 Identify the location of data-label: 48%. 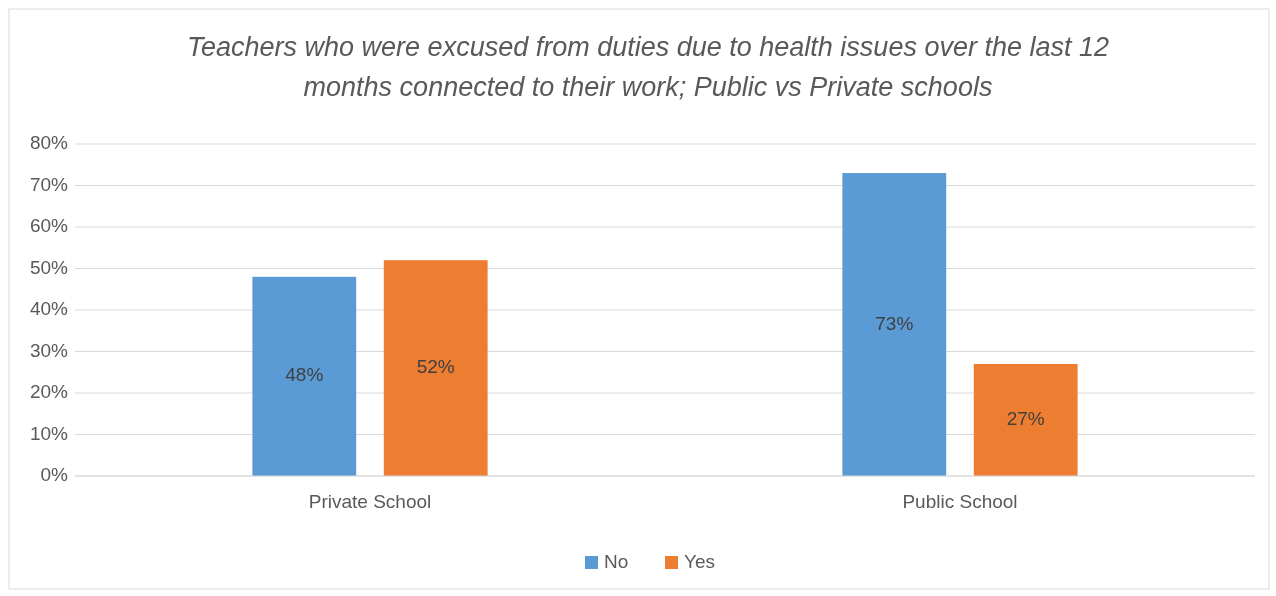
(304, 375).